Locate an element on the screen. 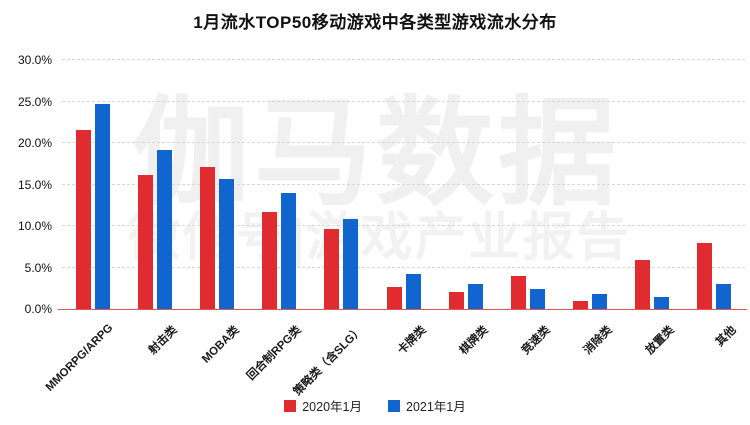 Image resolution: width=750 pixels, height=425 pixels. bar-2021年1月-回合制RPG类 is located at coordinates (289, 250).